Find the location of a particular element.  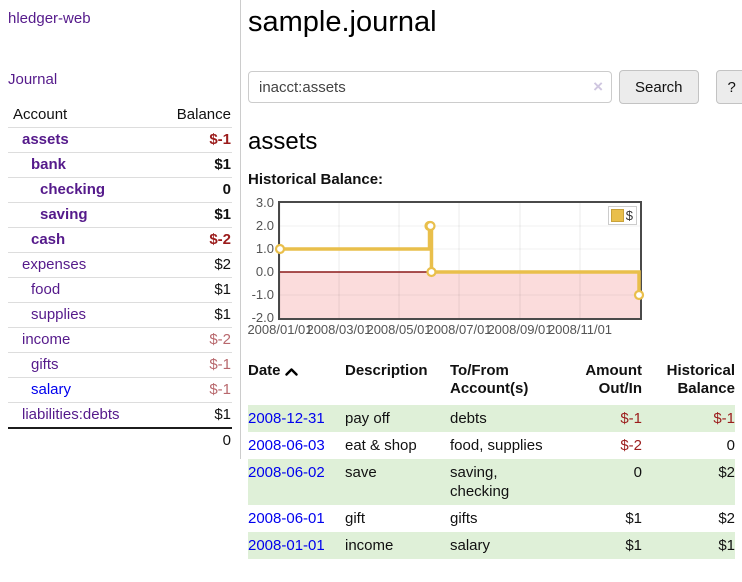

account-link: saving is located at coordinates (64, 214).